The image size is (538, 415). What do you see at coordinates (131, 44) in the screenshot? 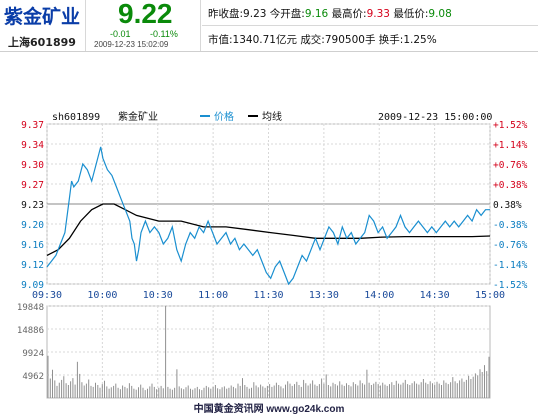
I see `quote-timestamp: 2009-12-23 15:02:09` at bounding box center [131, 44].